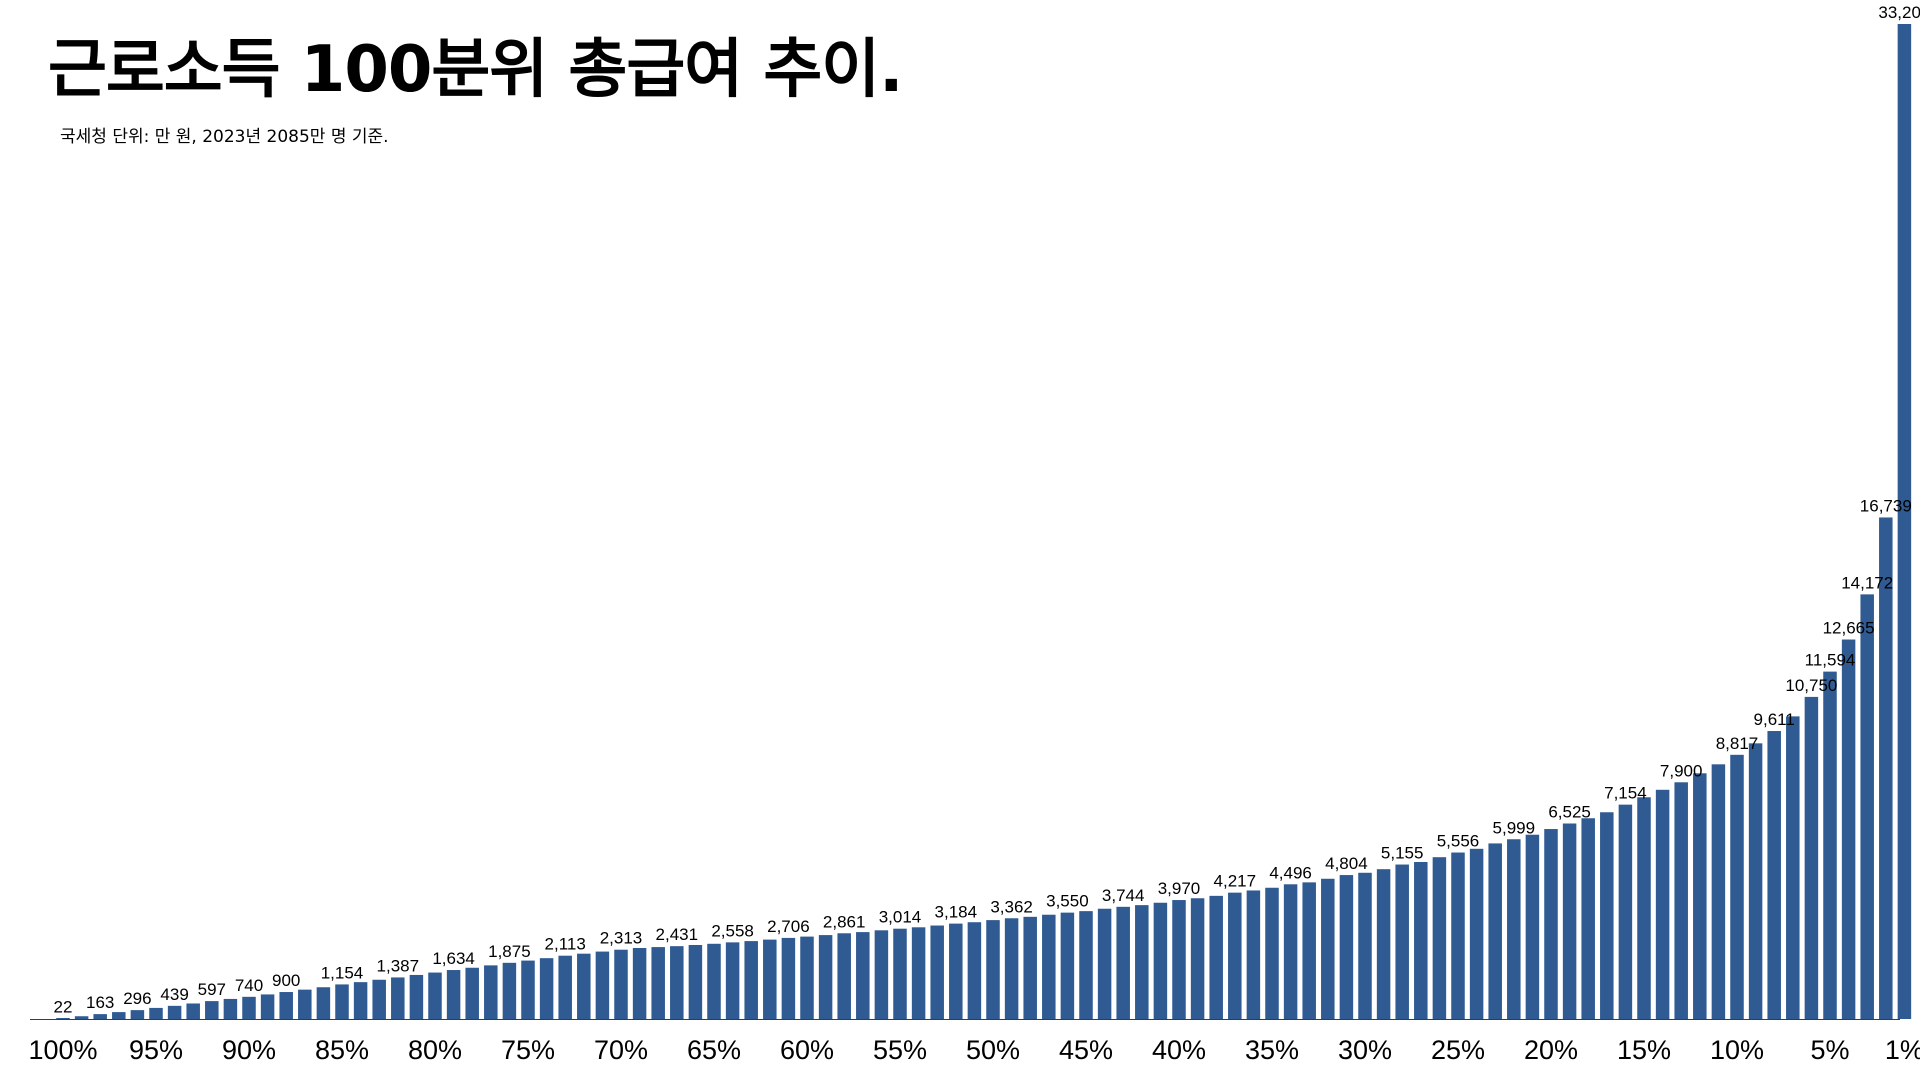 This screenshot has width=1920, height=1080. Describe the element at coordinates (1346, 863) in the screenshot. I see `data-label-p31: 4,804` at that location.